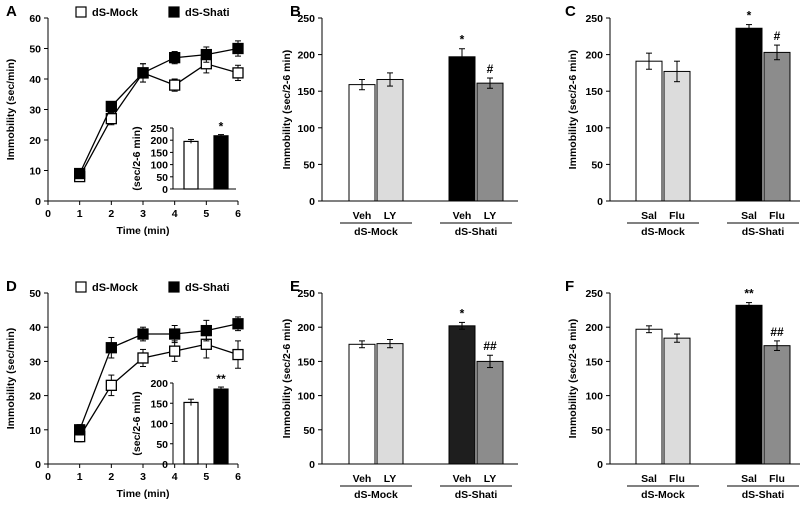 The image size is (800, 523). What do you see at coordinates (749, 294) in the screenshot?
I see `significance-mark: **` at bounding box center [749, 294].